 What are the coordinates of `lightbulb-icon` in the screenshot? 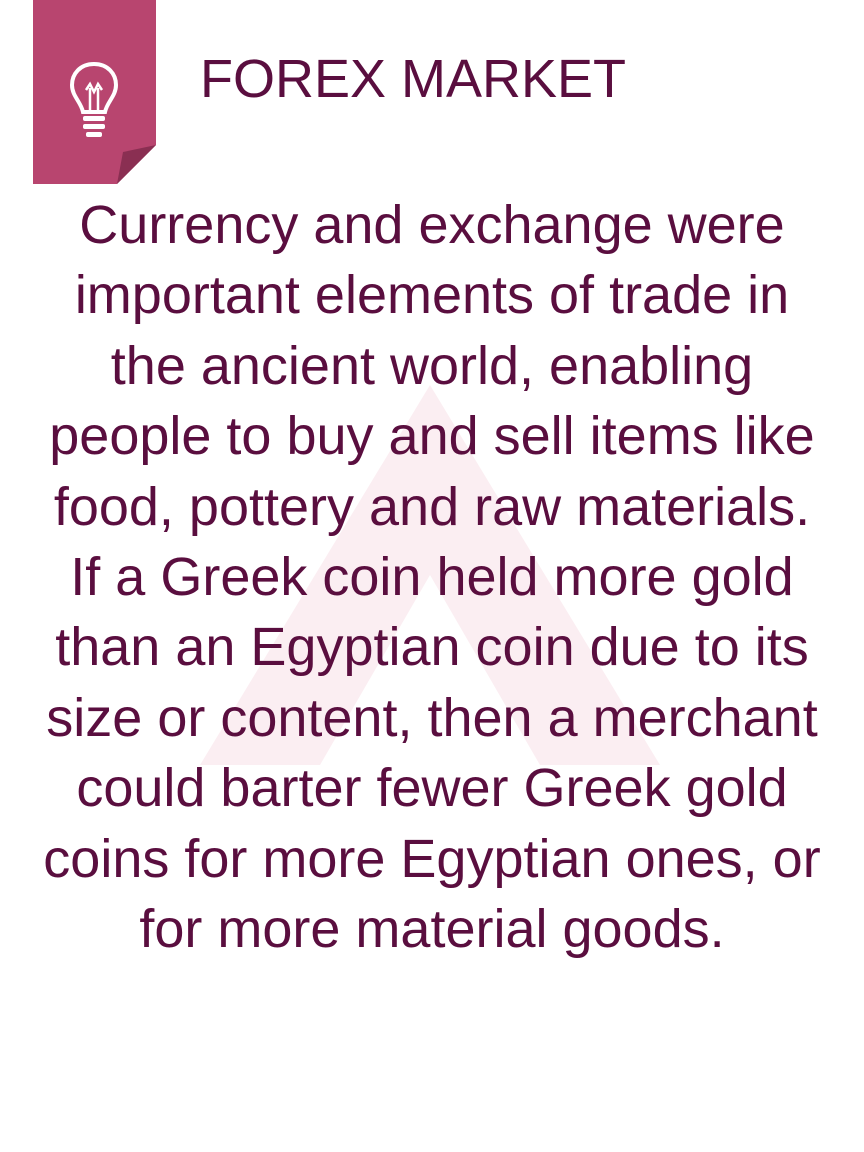 It's located at (94, 99).